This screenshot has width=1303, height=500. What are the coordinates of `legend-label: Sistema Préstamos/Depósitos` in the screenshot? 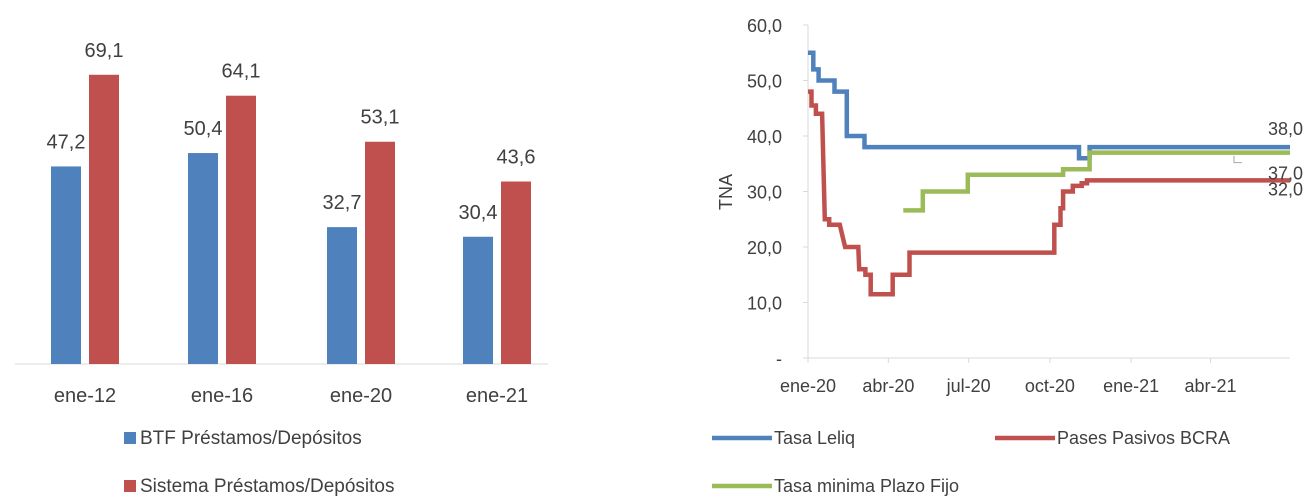 It's located at (267, 486).